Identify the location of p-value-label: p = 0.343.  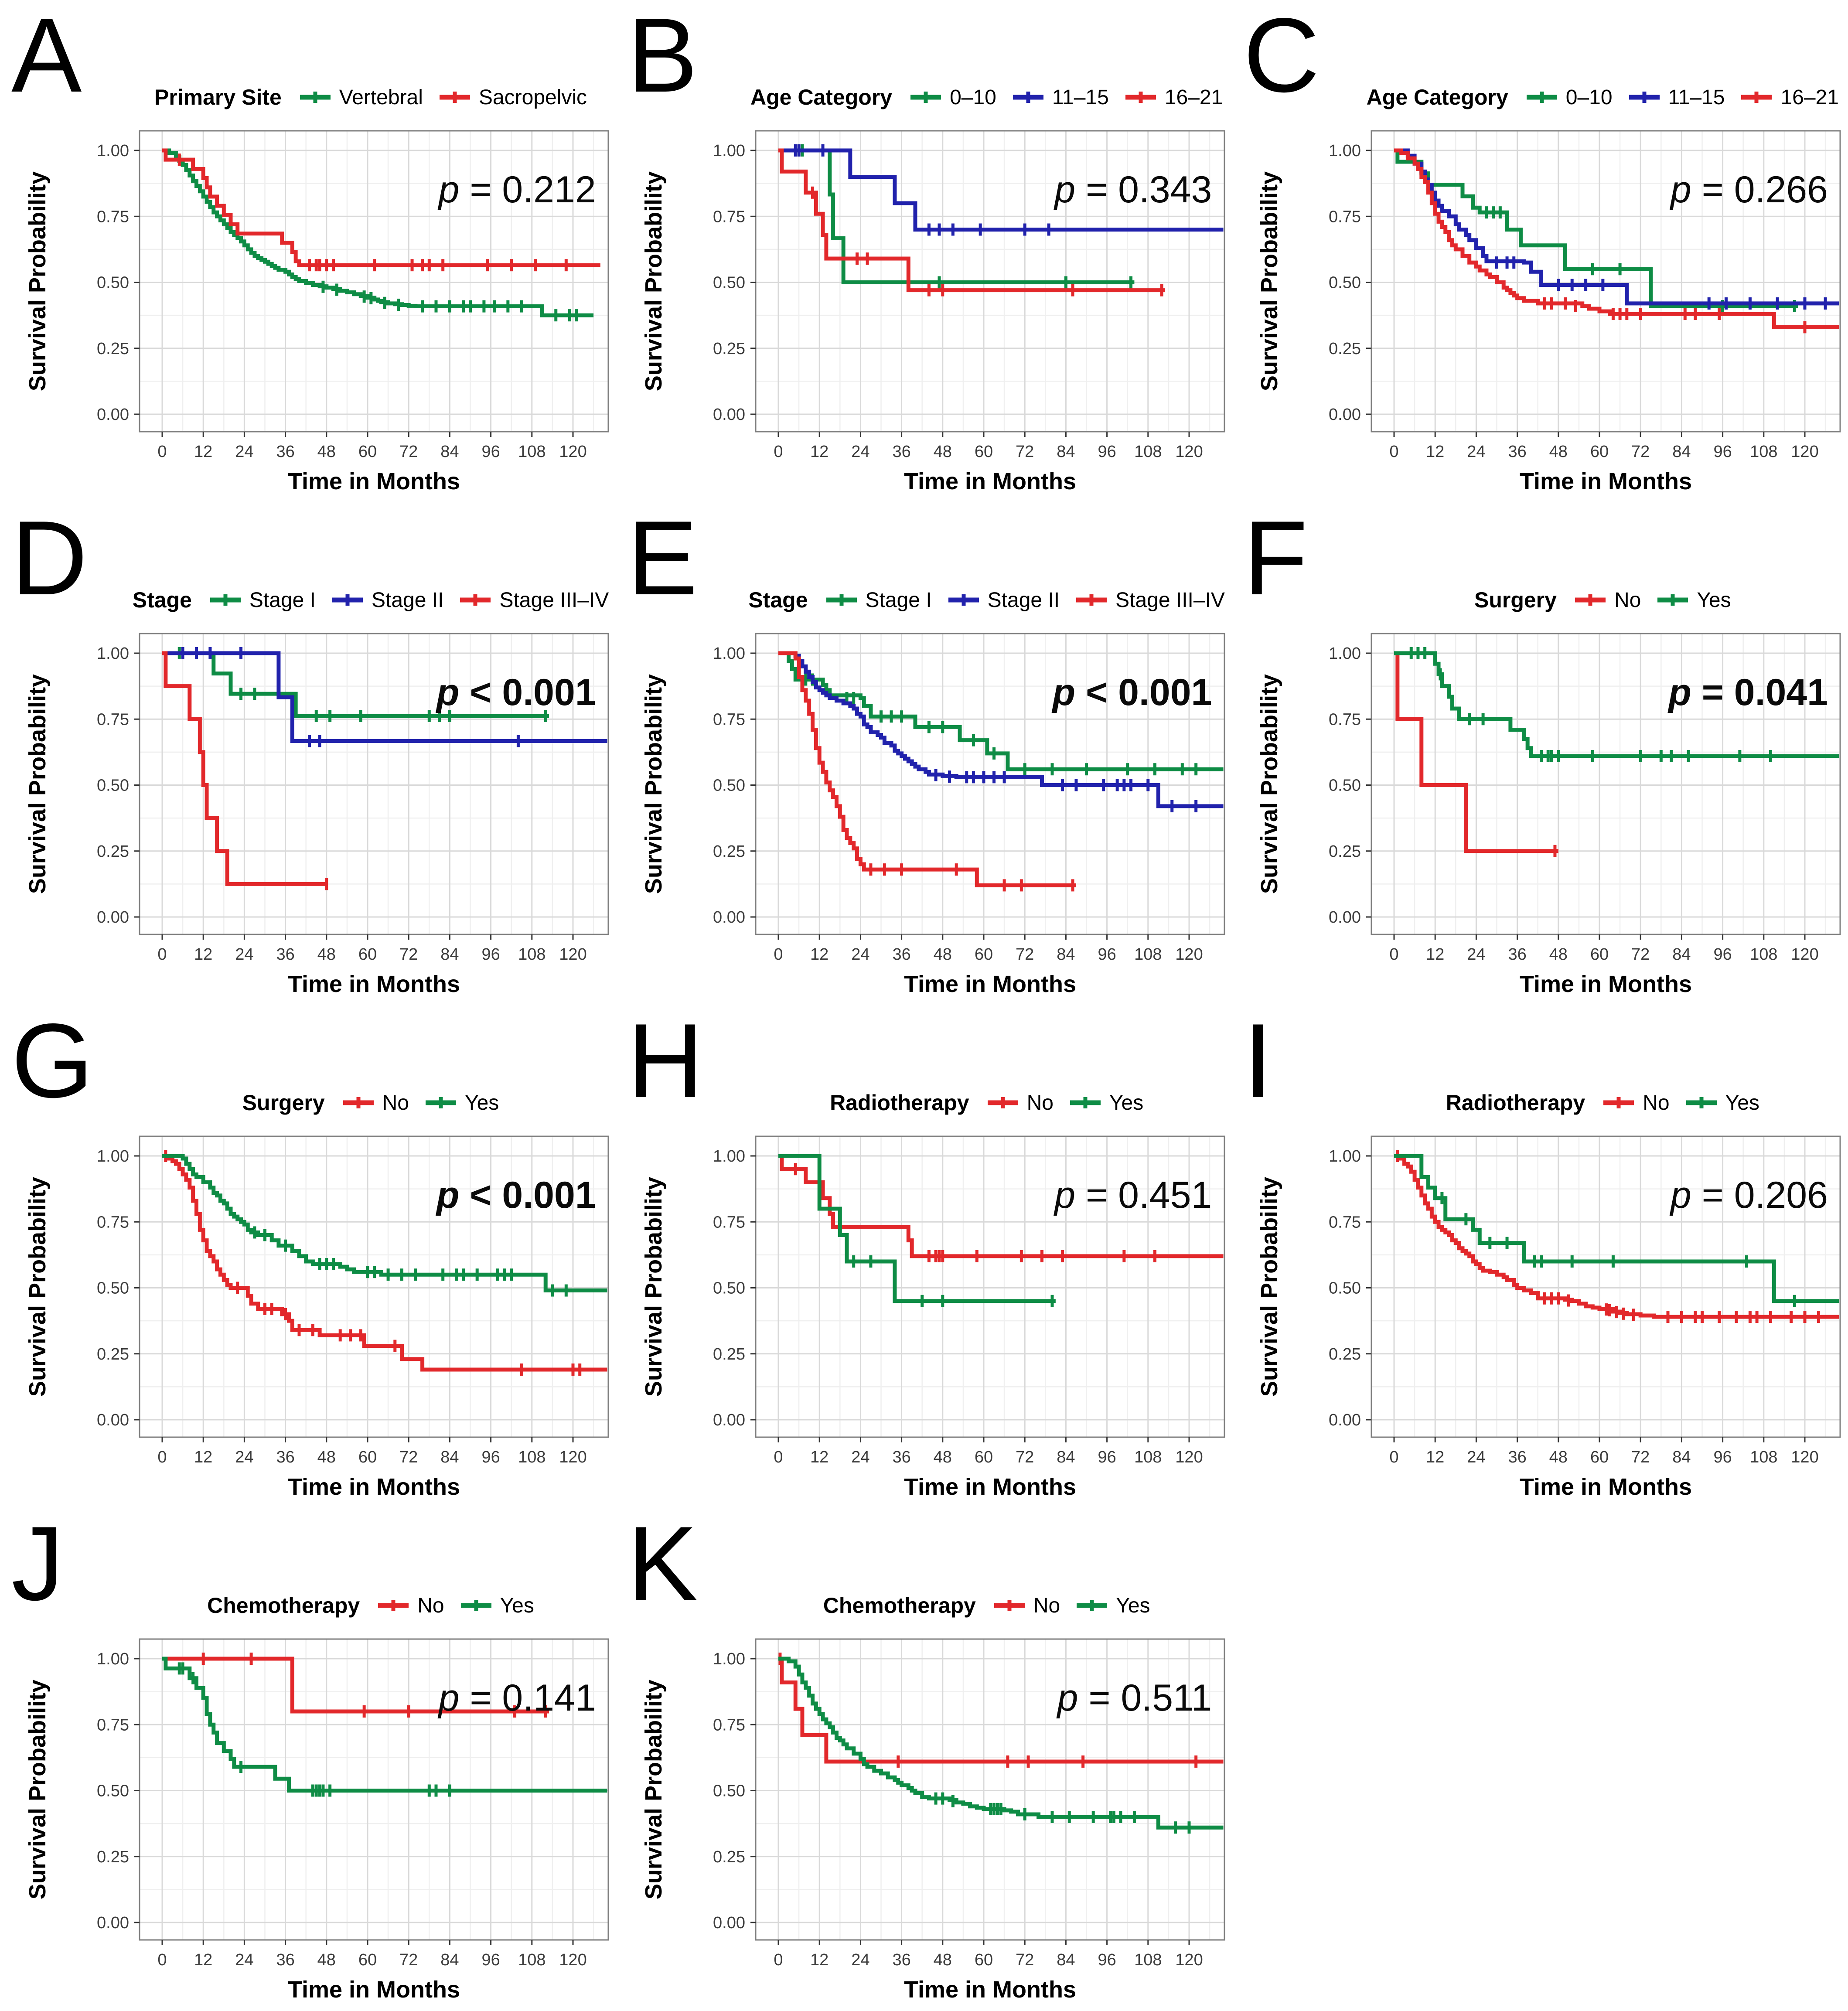
(1133, 189).